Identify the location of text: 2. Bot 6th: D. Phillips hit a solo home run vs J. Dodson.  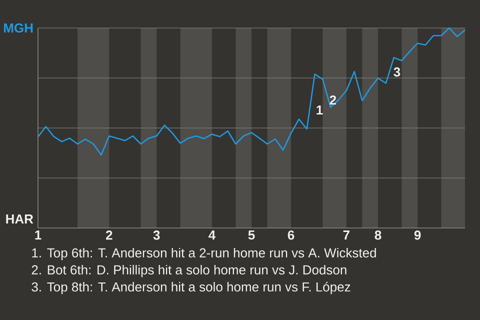
(189, 271).